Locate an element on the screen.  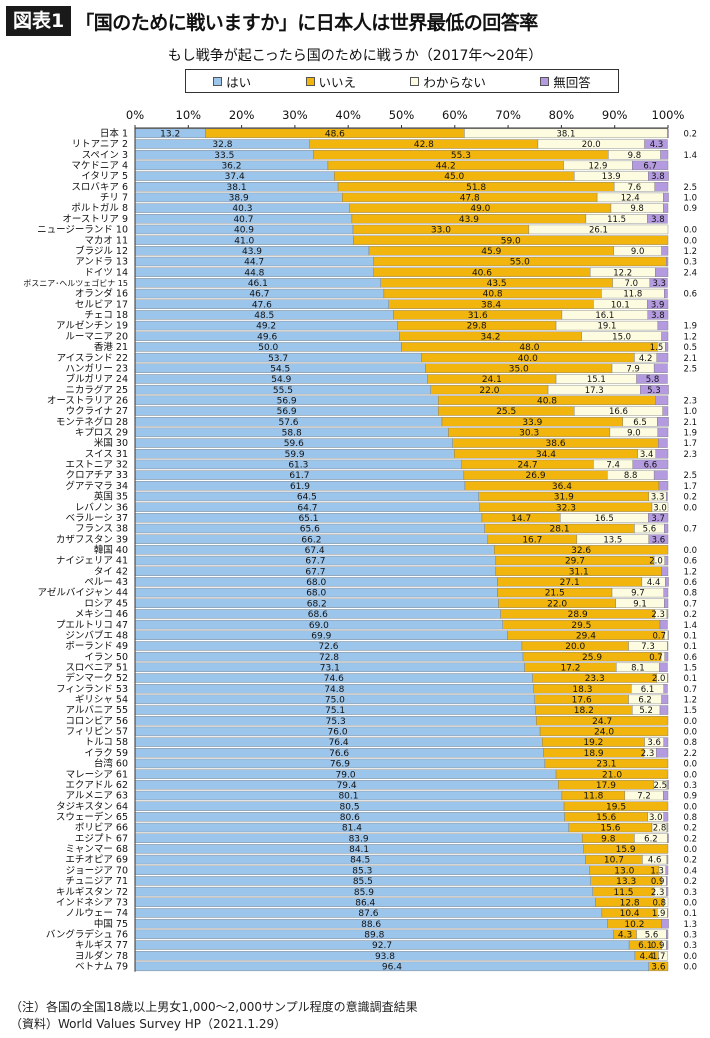
data-label-yes-60: 76.9 is located at coordinates (340, 765).